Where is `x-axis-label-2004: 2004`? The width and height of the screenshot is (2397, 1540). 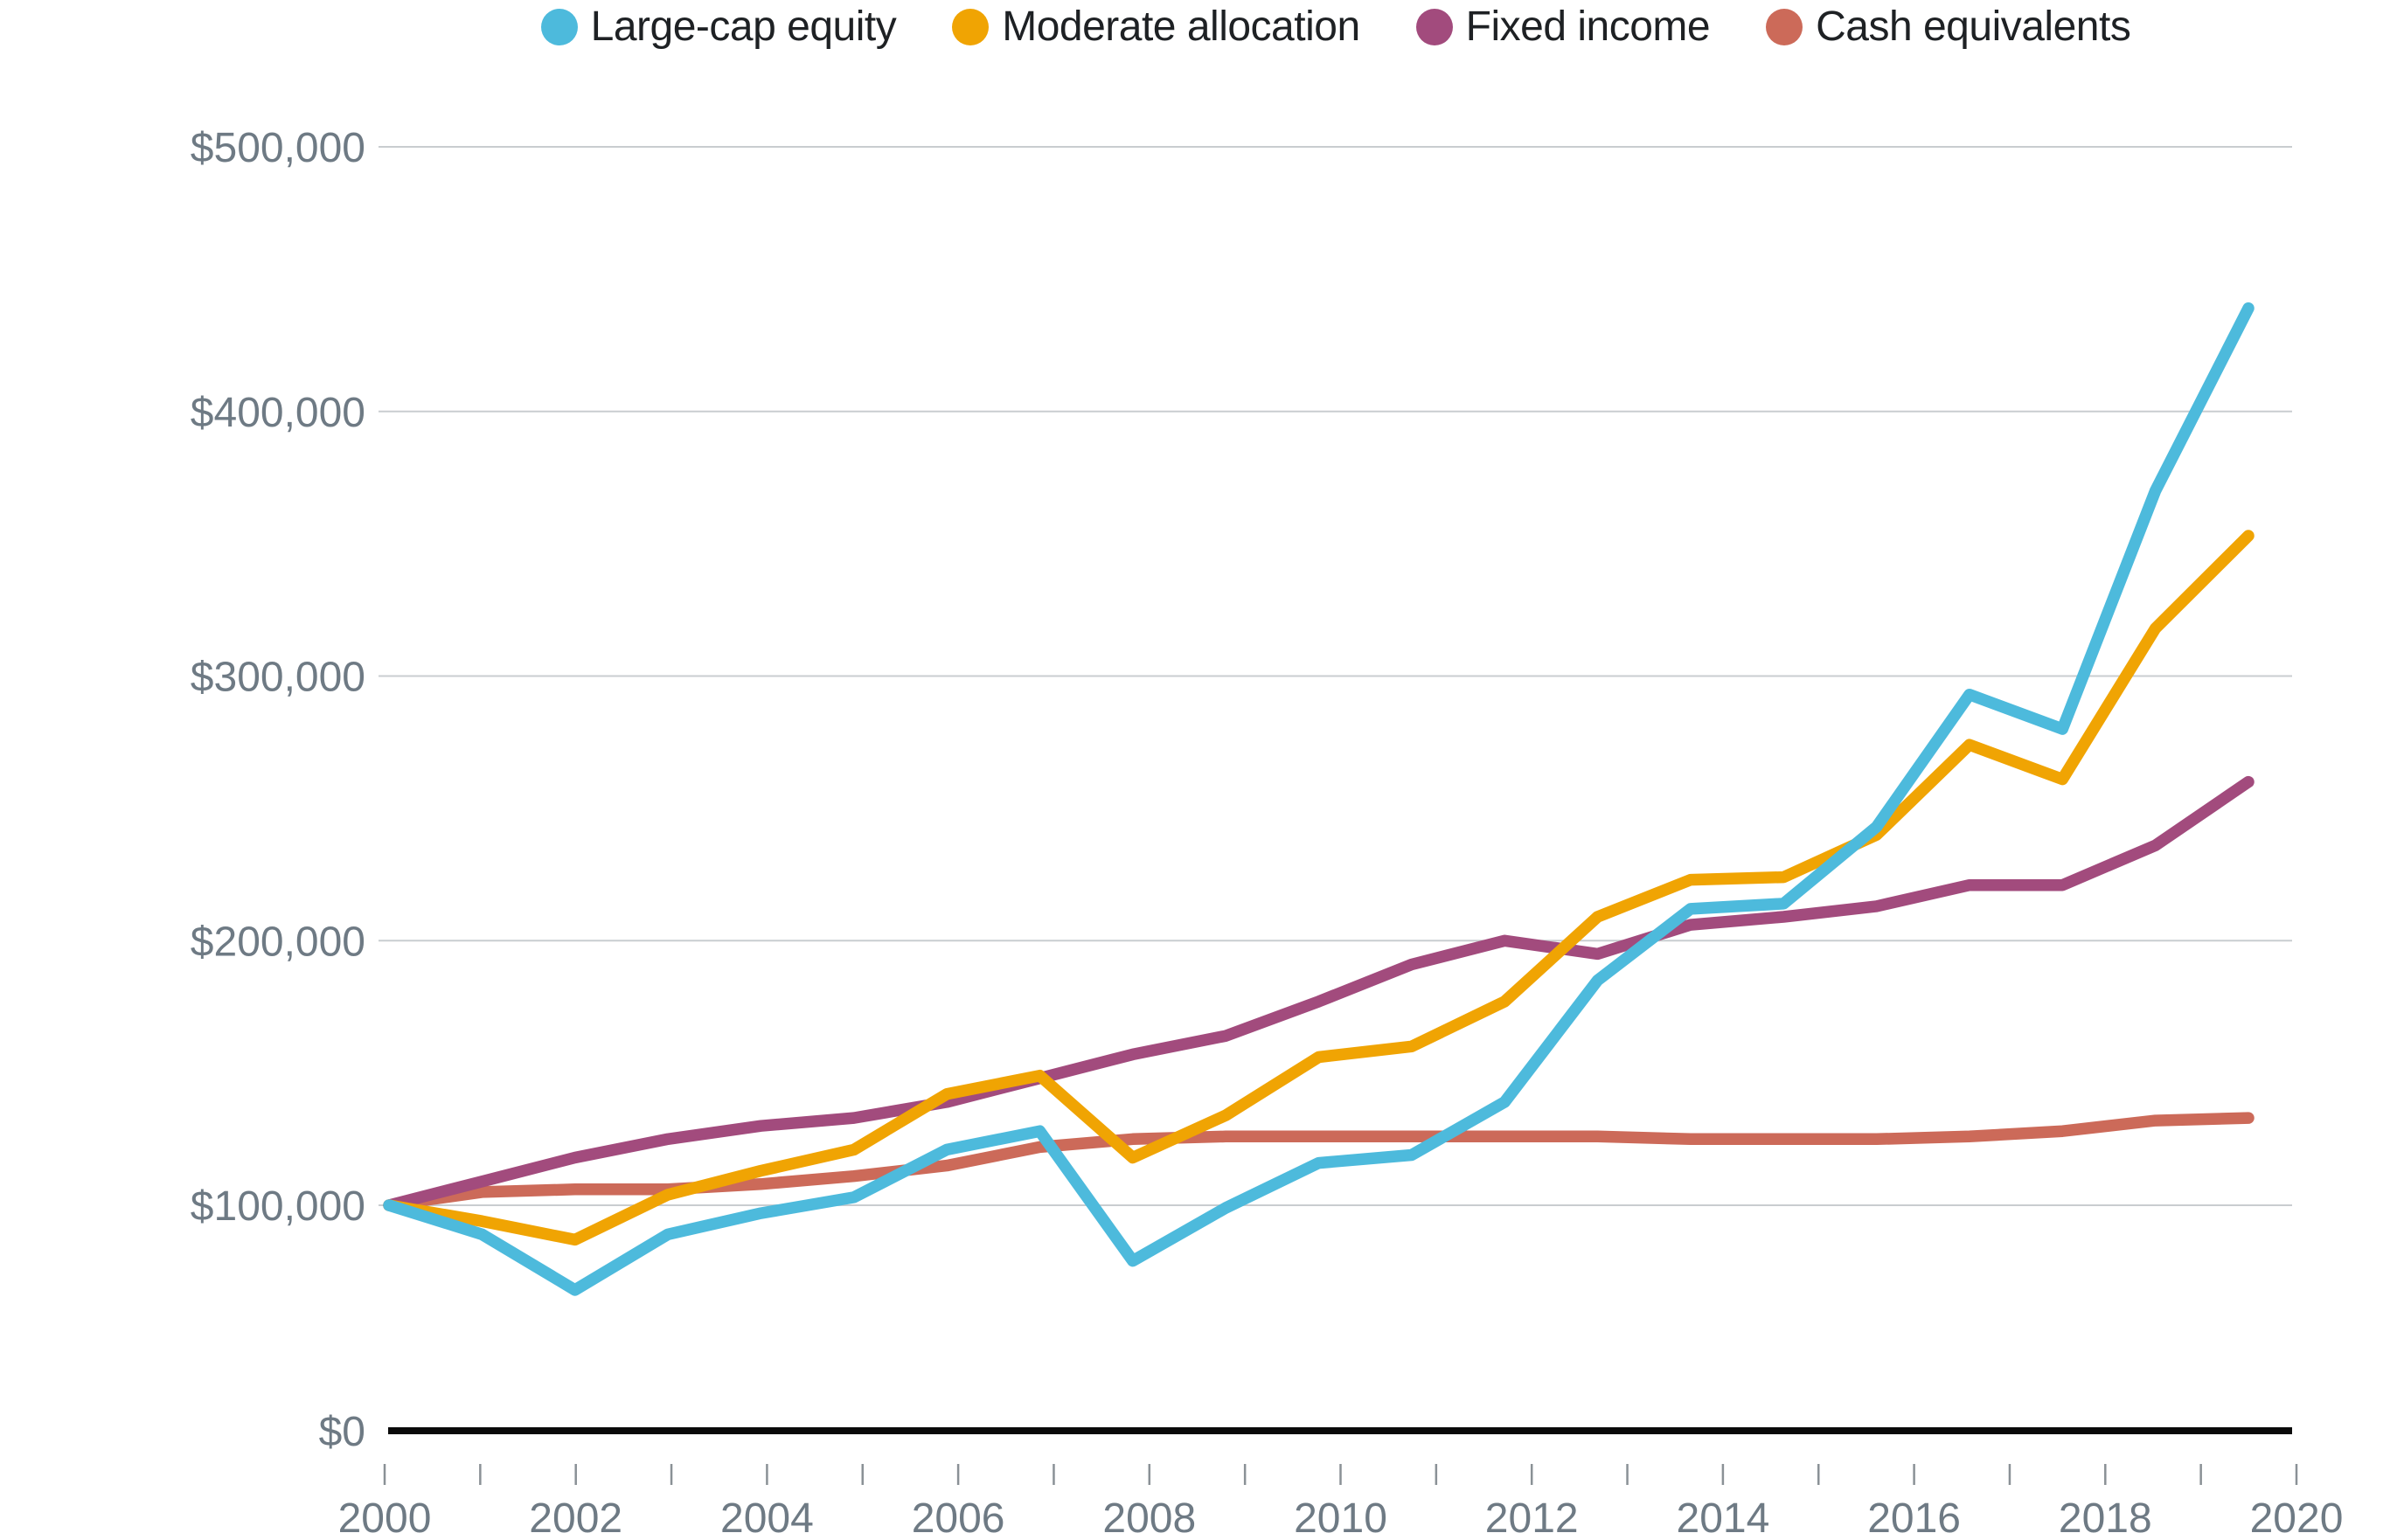
x-axis-label-2004: 2004 is located at coordinates (767, 1518).